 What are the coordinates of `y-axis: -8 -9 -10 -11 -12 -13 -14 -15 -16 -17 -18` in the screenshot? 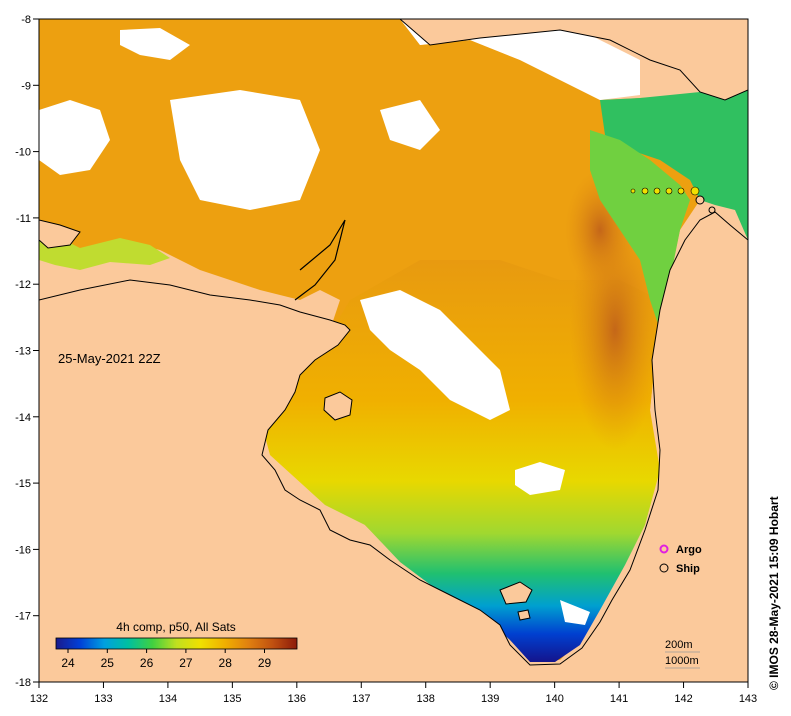 It's located at (27, 351).